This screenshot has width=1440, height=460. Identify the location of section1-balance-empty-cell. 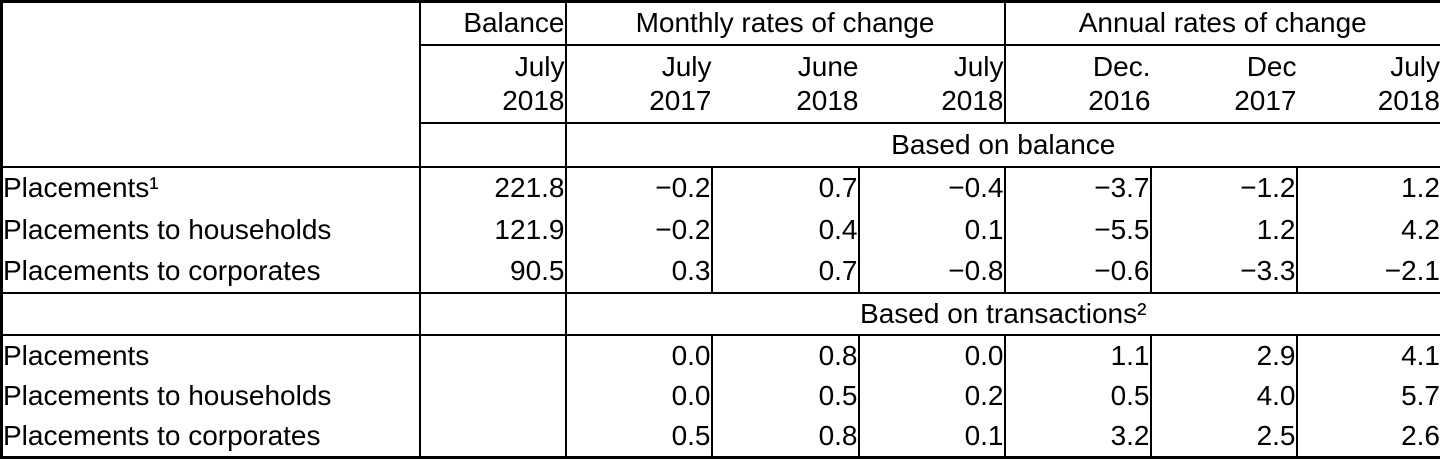
(493, 145).